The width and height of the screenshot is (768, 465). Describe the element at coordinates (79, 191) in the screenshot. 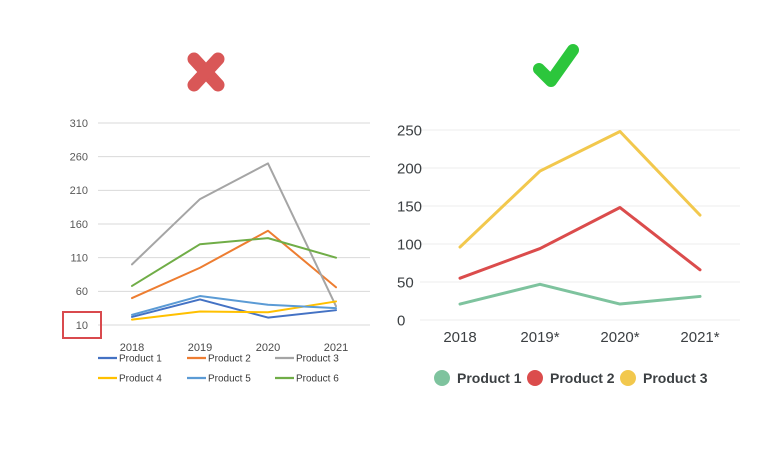

I see `y-tick-label: 210` at that location.